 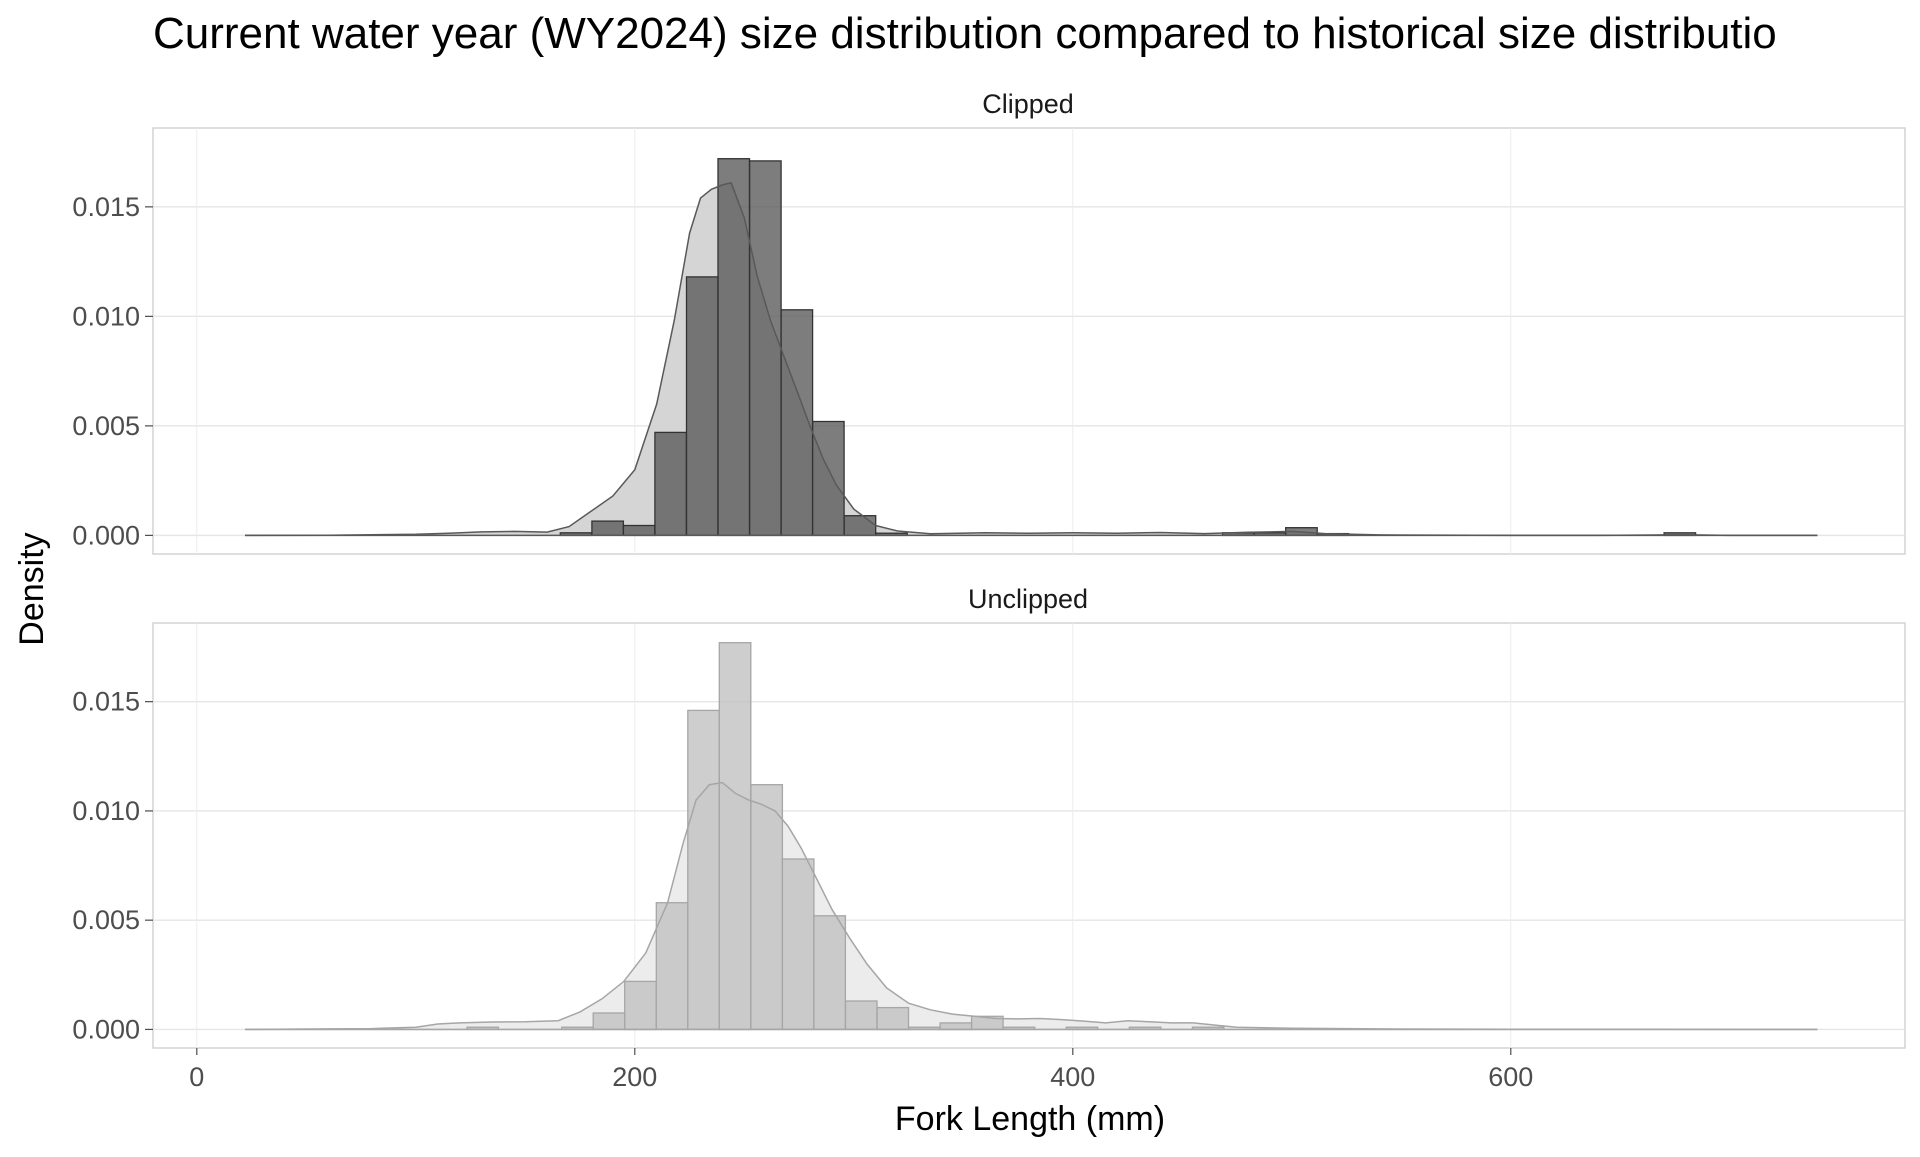 I want to click on strip-label: Clipped, so click(x=1028, y=104).